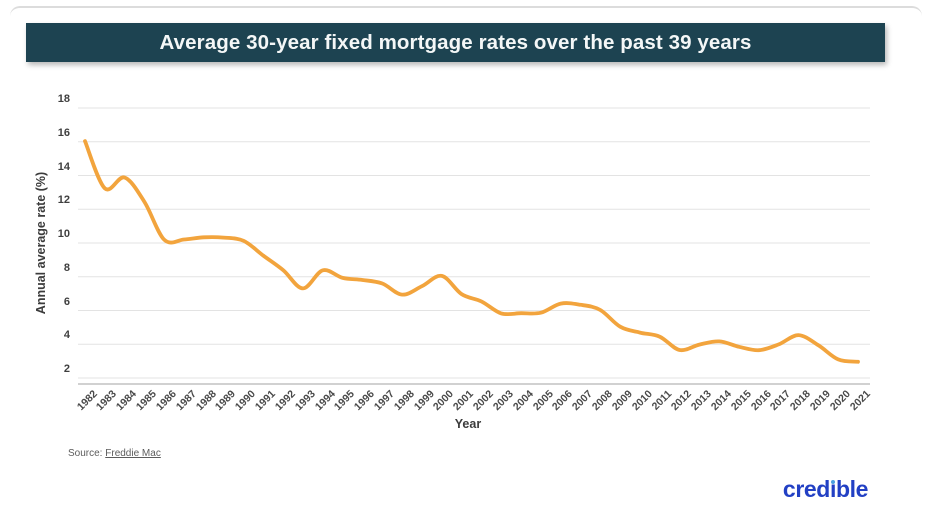 The width and height of the screenshot is (932, 524). What do you see at coordinates (87, 401) in the screenshot?
I see `x-tick-label: 1982` at bounding box center [87, 401].